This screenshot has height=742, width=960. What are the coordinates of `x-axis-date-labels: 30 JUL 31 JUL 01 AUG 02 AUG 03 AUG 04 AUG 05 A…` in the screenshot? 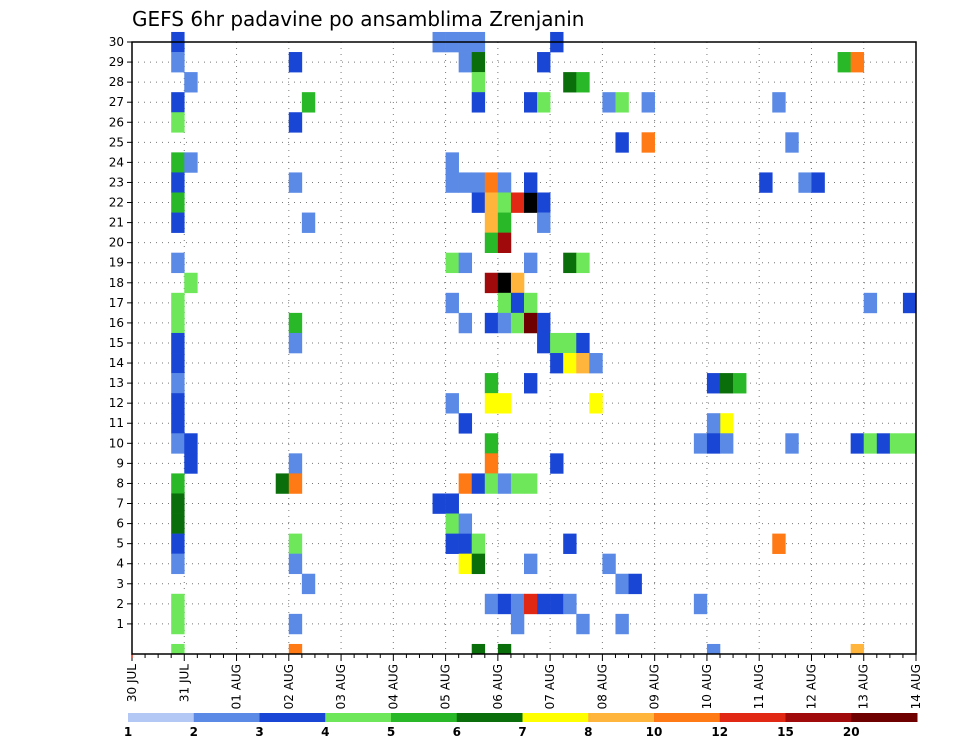 It's located at (524, 681).